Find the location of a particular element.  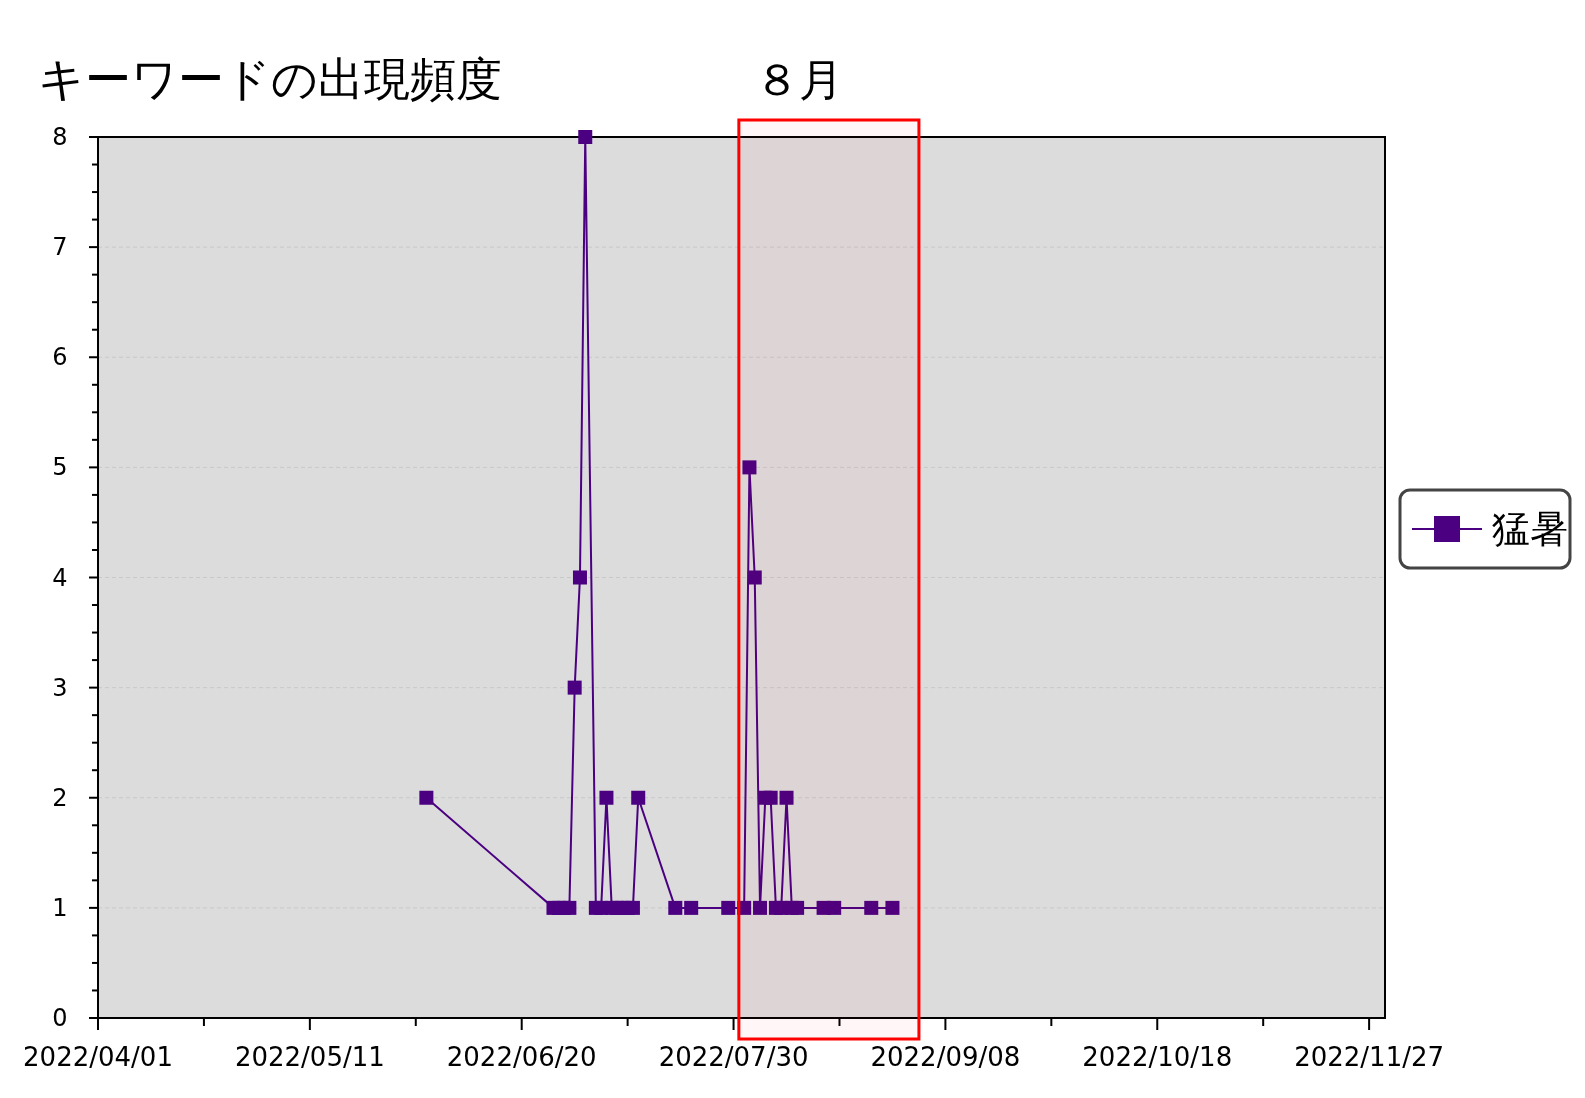

y-tick-label: 5 is located at coordinates (60, 467).